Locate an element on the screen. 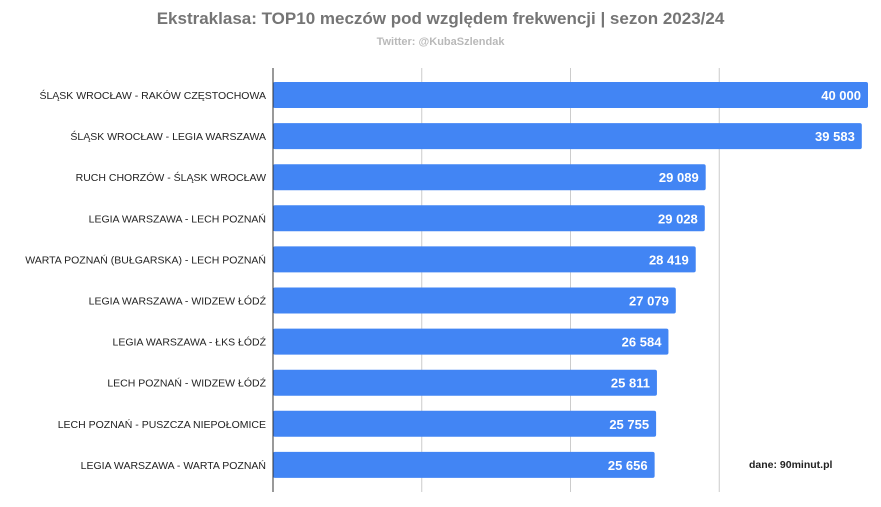 Image resolution: width=881 pixels, height=507 pixels. value-label: 29 089 is located at coordinates (679, 177).